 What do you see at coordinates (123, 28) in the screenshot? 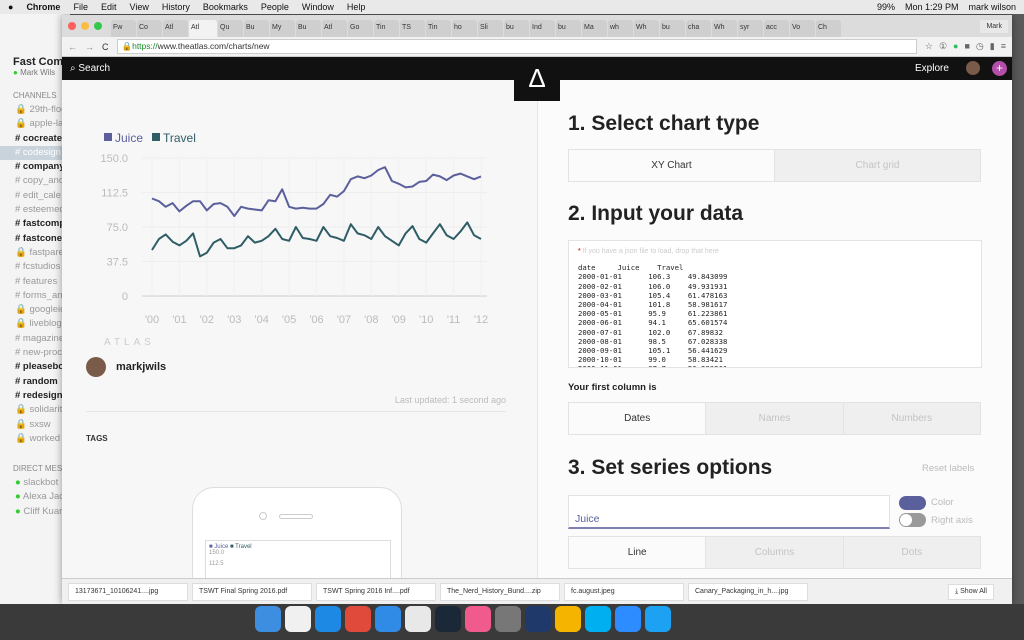
I see `browser-tab: Fw` at bounding box center [123, 28].